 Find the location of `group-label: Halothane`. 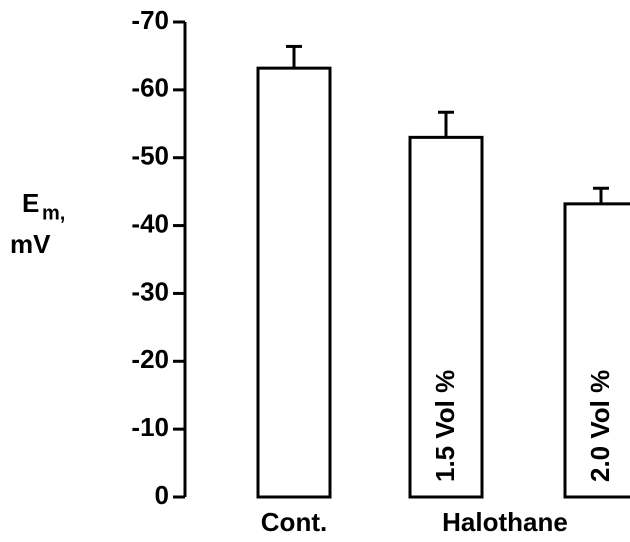

group-label: Halothane is located at coordinates (505, 522).